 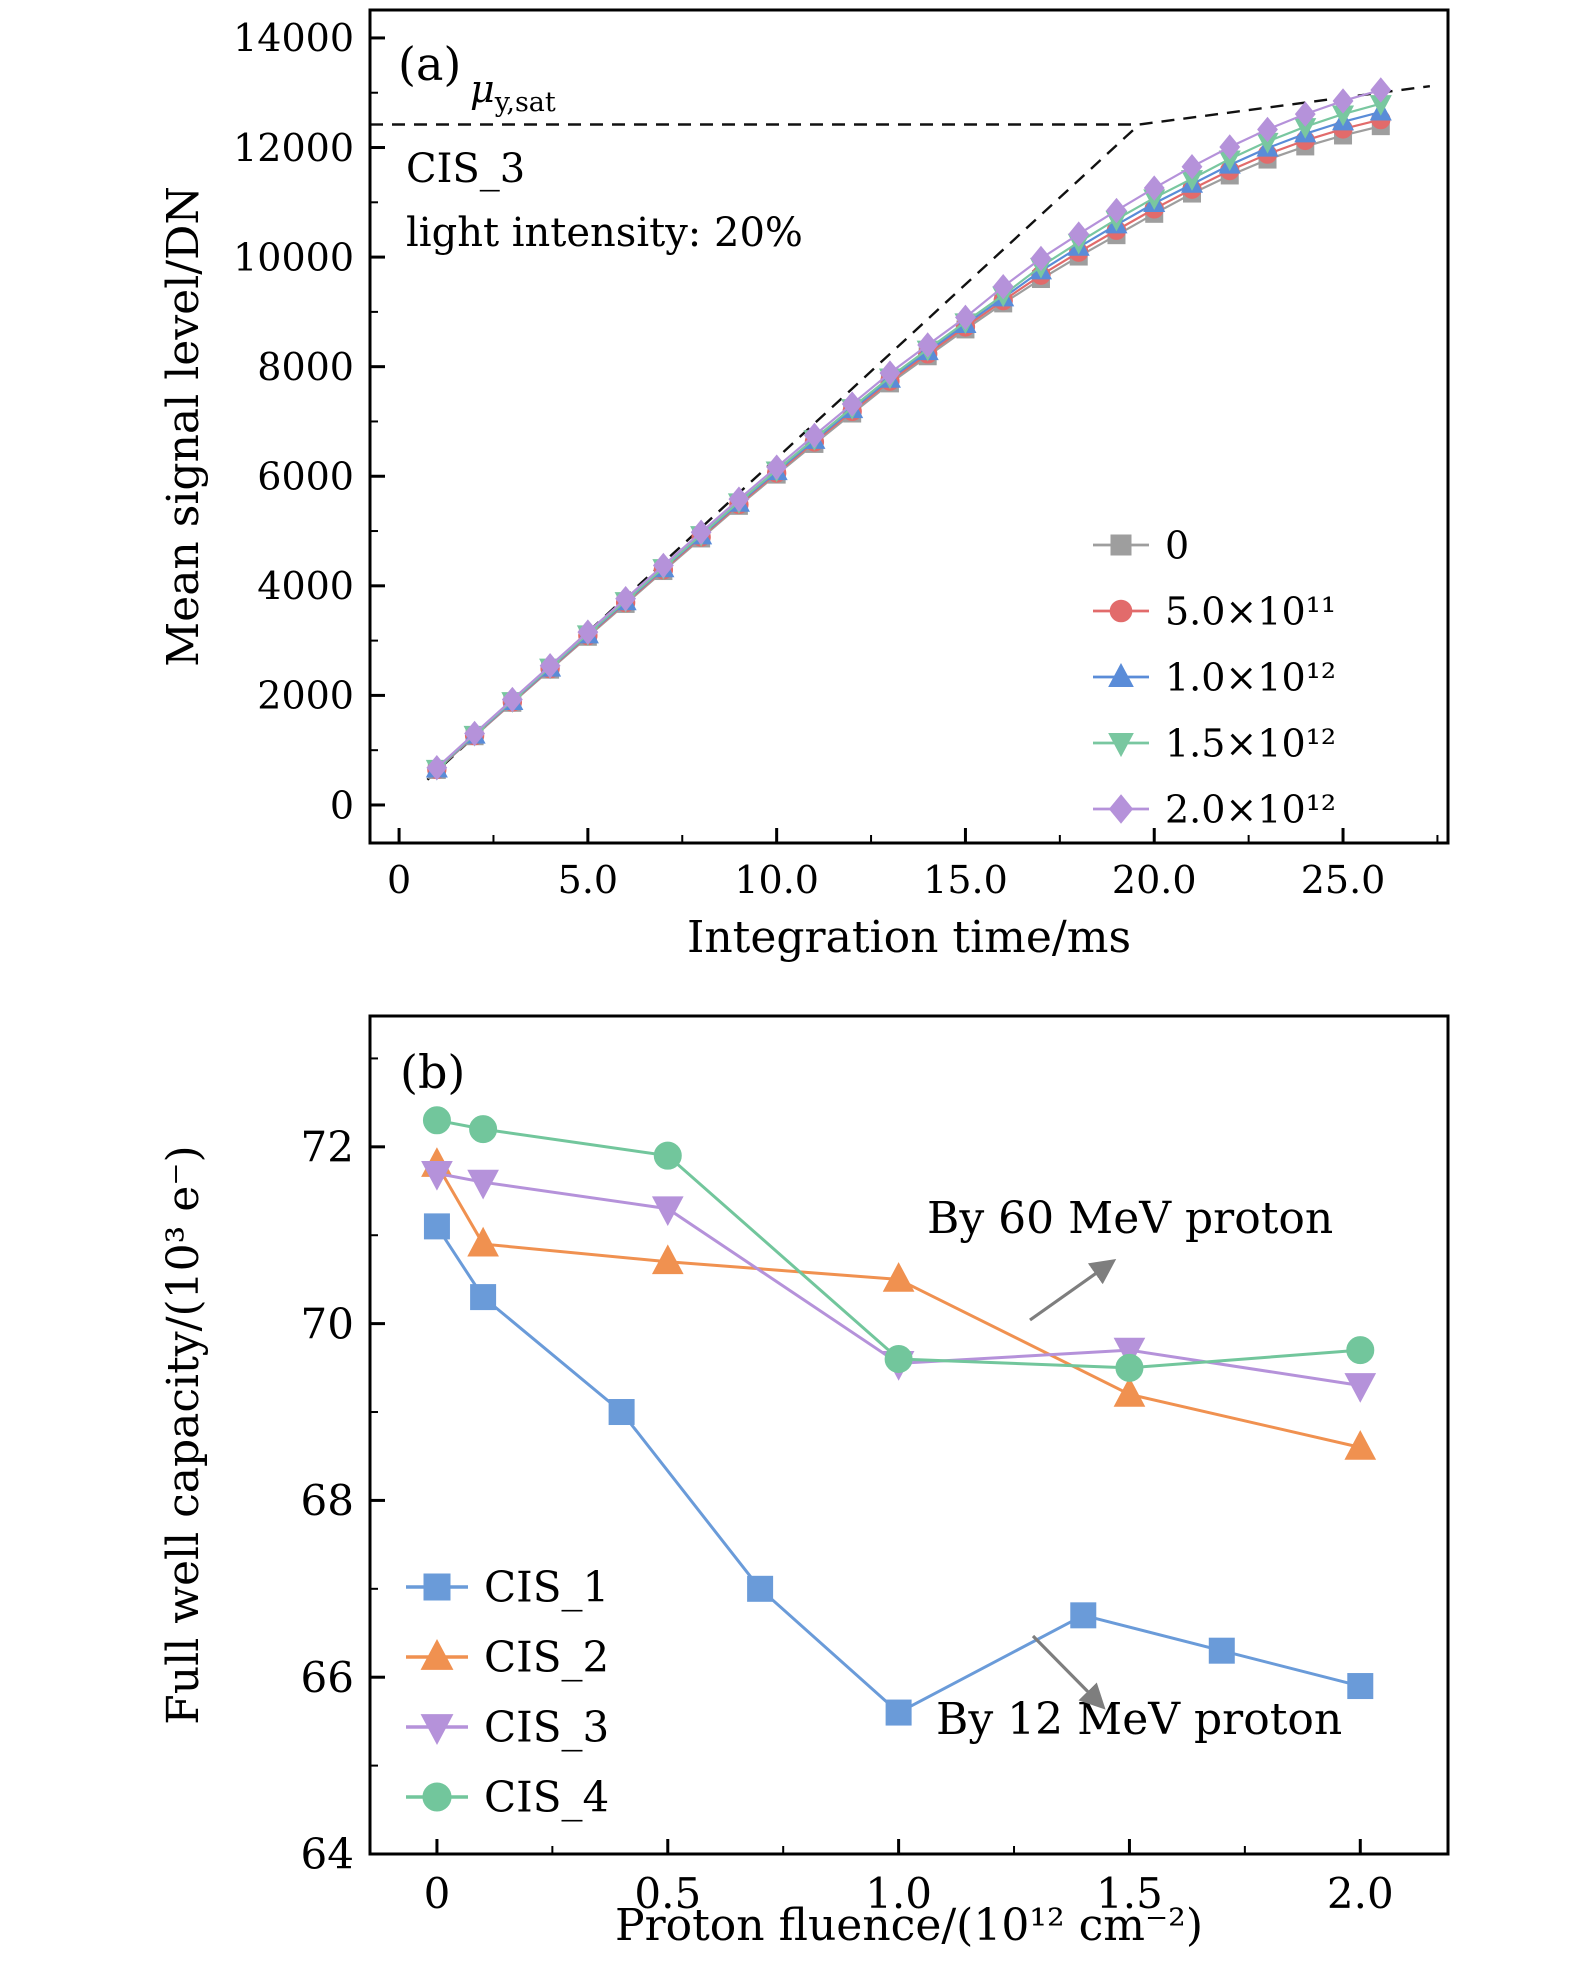 What do you see at coordinates (898, 1893) in the screenshot?
I see `x-tick-label: 1.0` at bounding box center [898, 1893].